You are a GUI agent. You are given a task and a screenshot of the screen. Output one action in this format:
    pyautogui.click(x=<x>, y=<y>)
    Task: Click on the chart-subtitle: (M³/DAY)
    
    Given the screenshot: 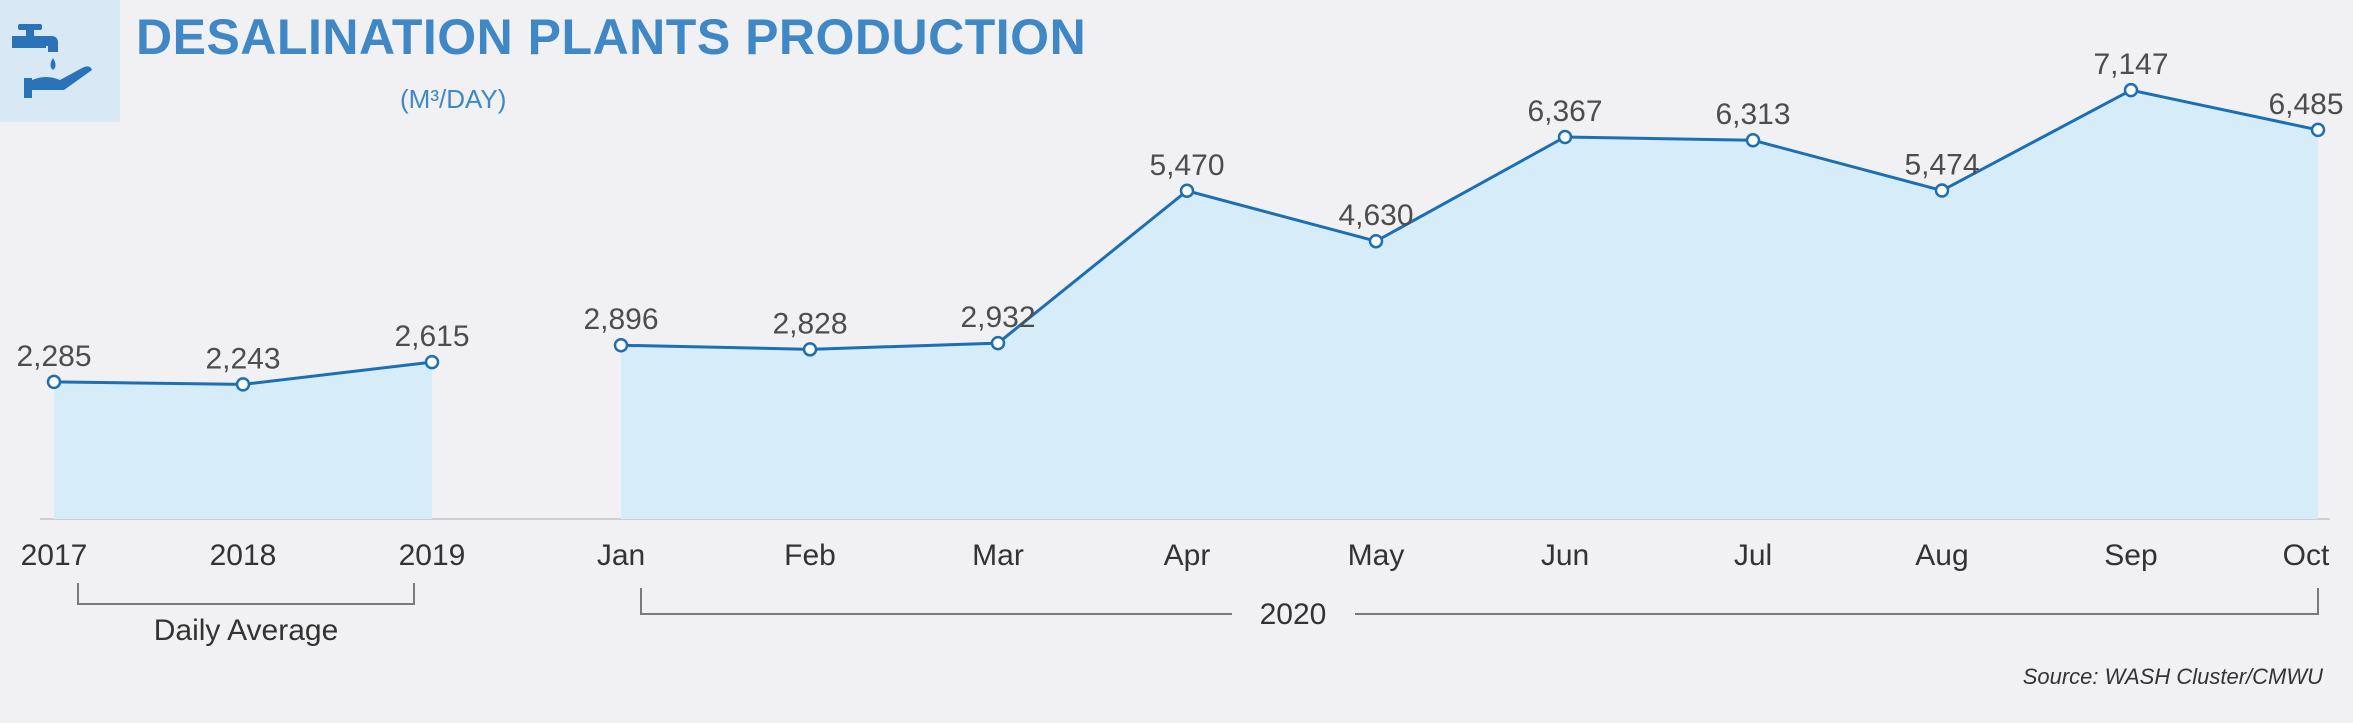 What is the action you would take?
    pyautogui.click(x=453, y=99)
    